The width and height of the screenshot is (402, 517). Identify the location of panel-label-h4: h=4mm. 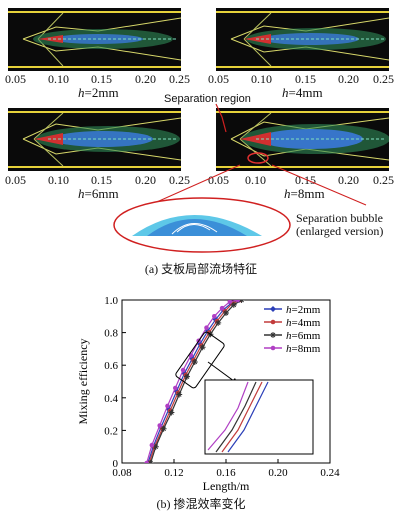
(302, 92).